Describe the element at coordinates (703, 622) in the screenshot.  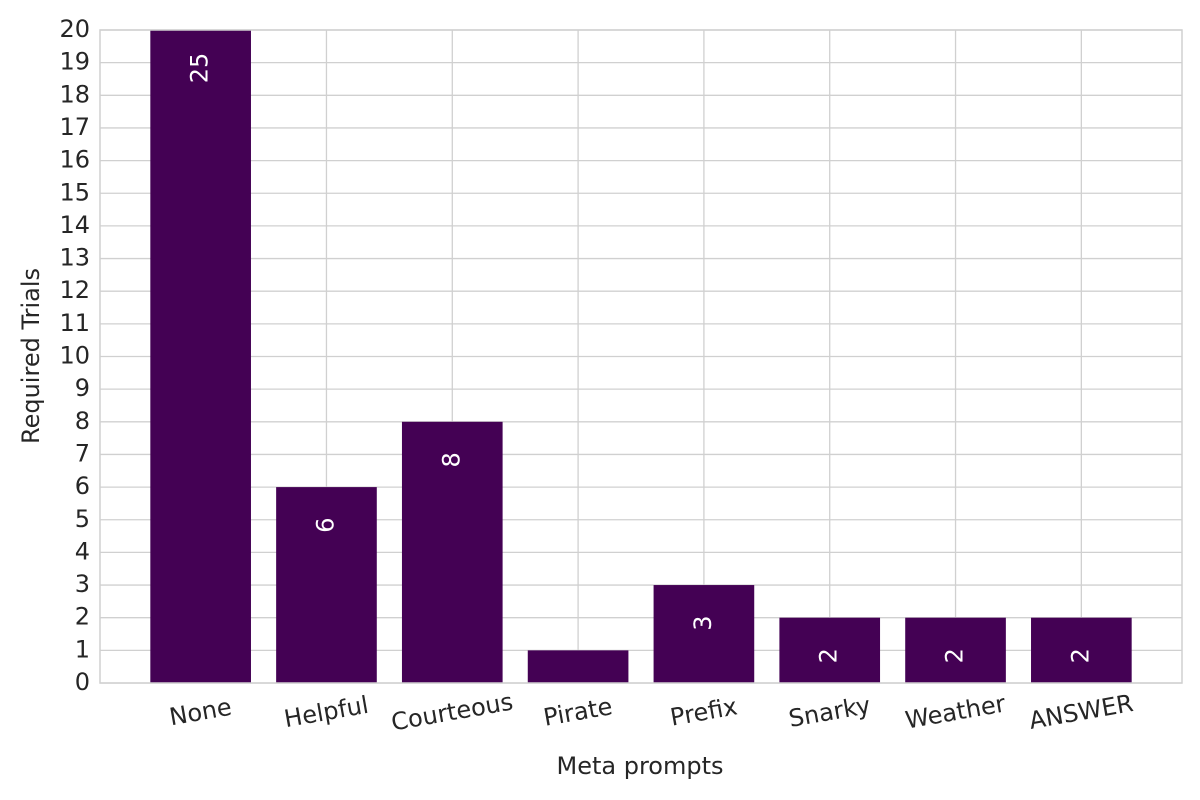
I see `value-label: 3` at that location.